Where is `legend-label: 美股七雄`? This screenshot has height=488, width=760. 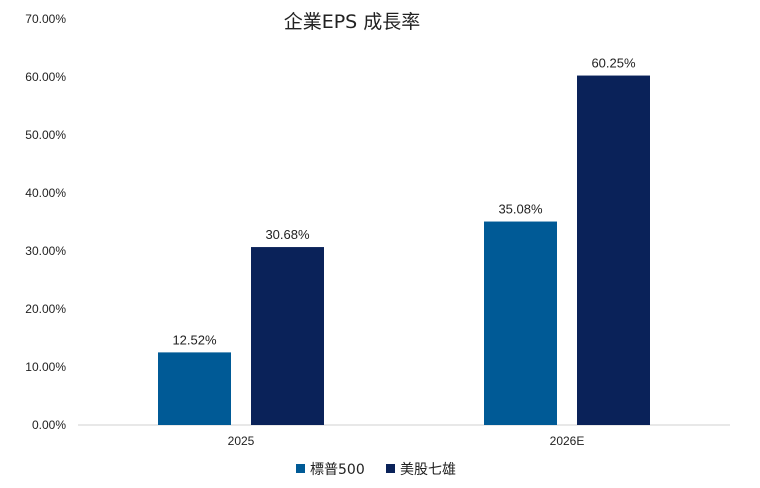
legend-label: 美股七雄 is located at coordinates (428, 470).